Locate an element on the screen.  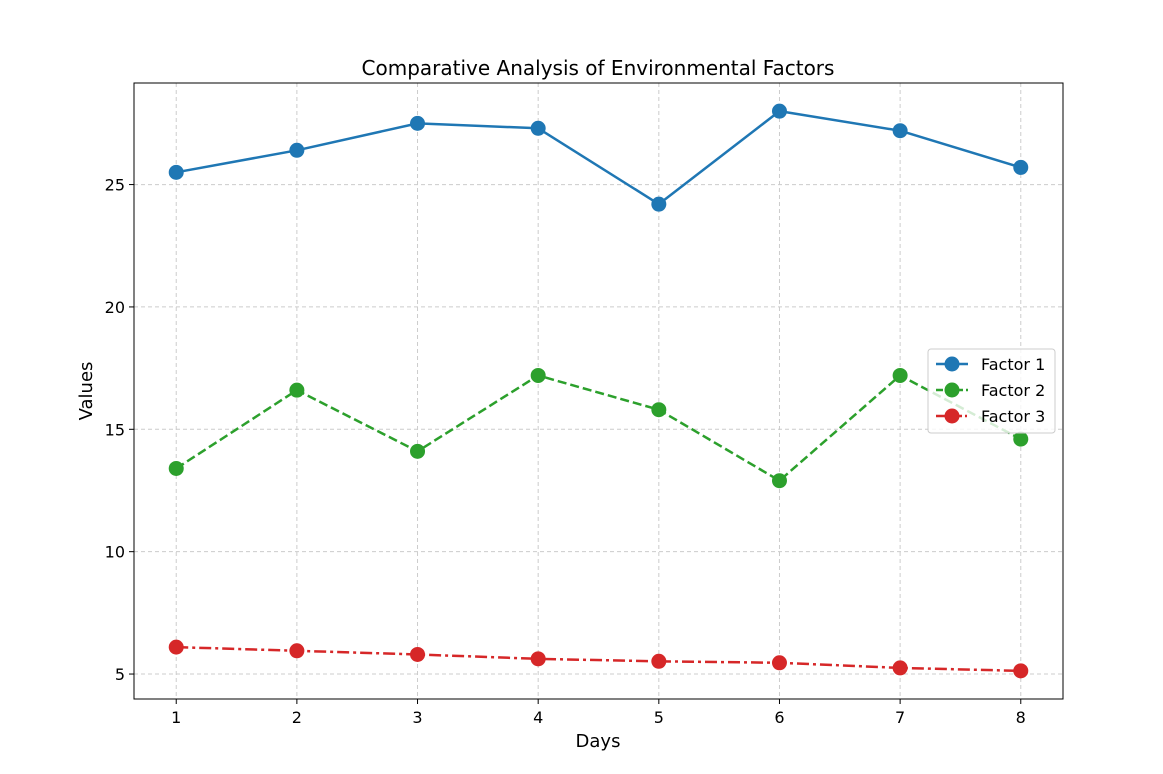
x-tick-label: 8 is located at coordinates (1021, 717).